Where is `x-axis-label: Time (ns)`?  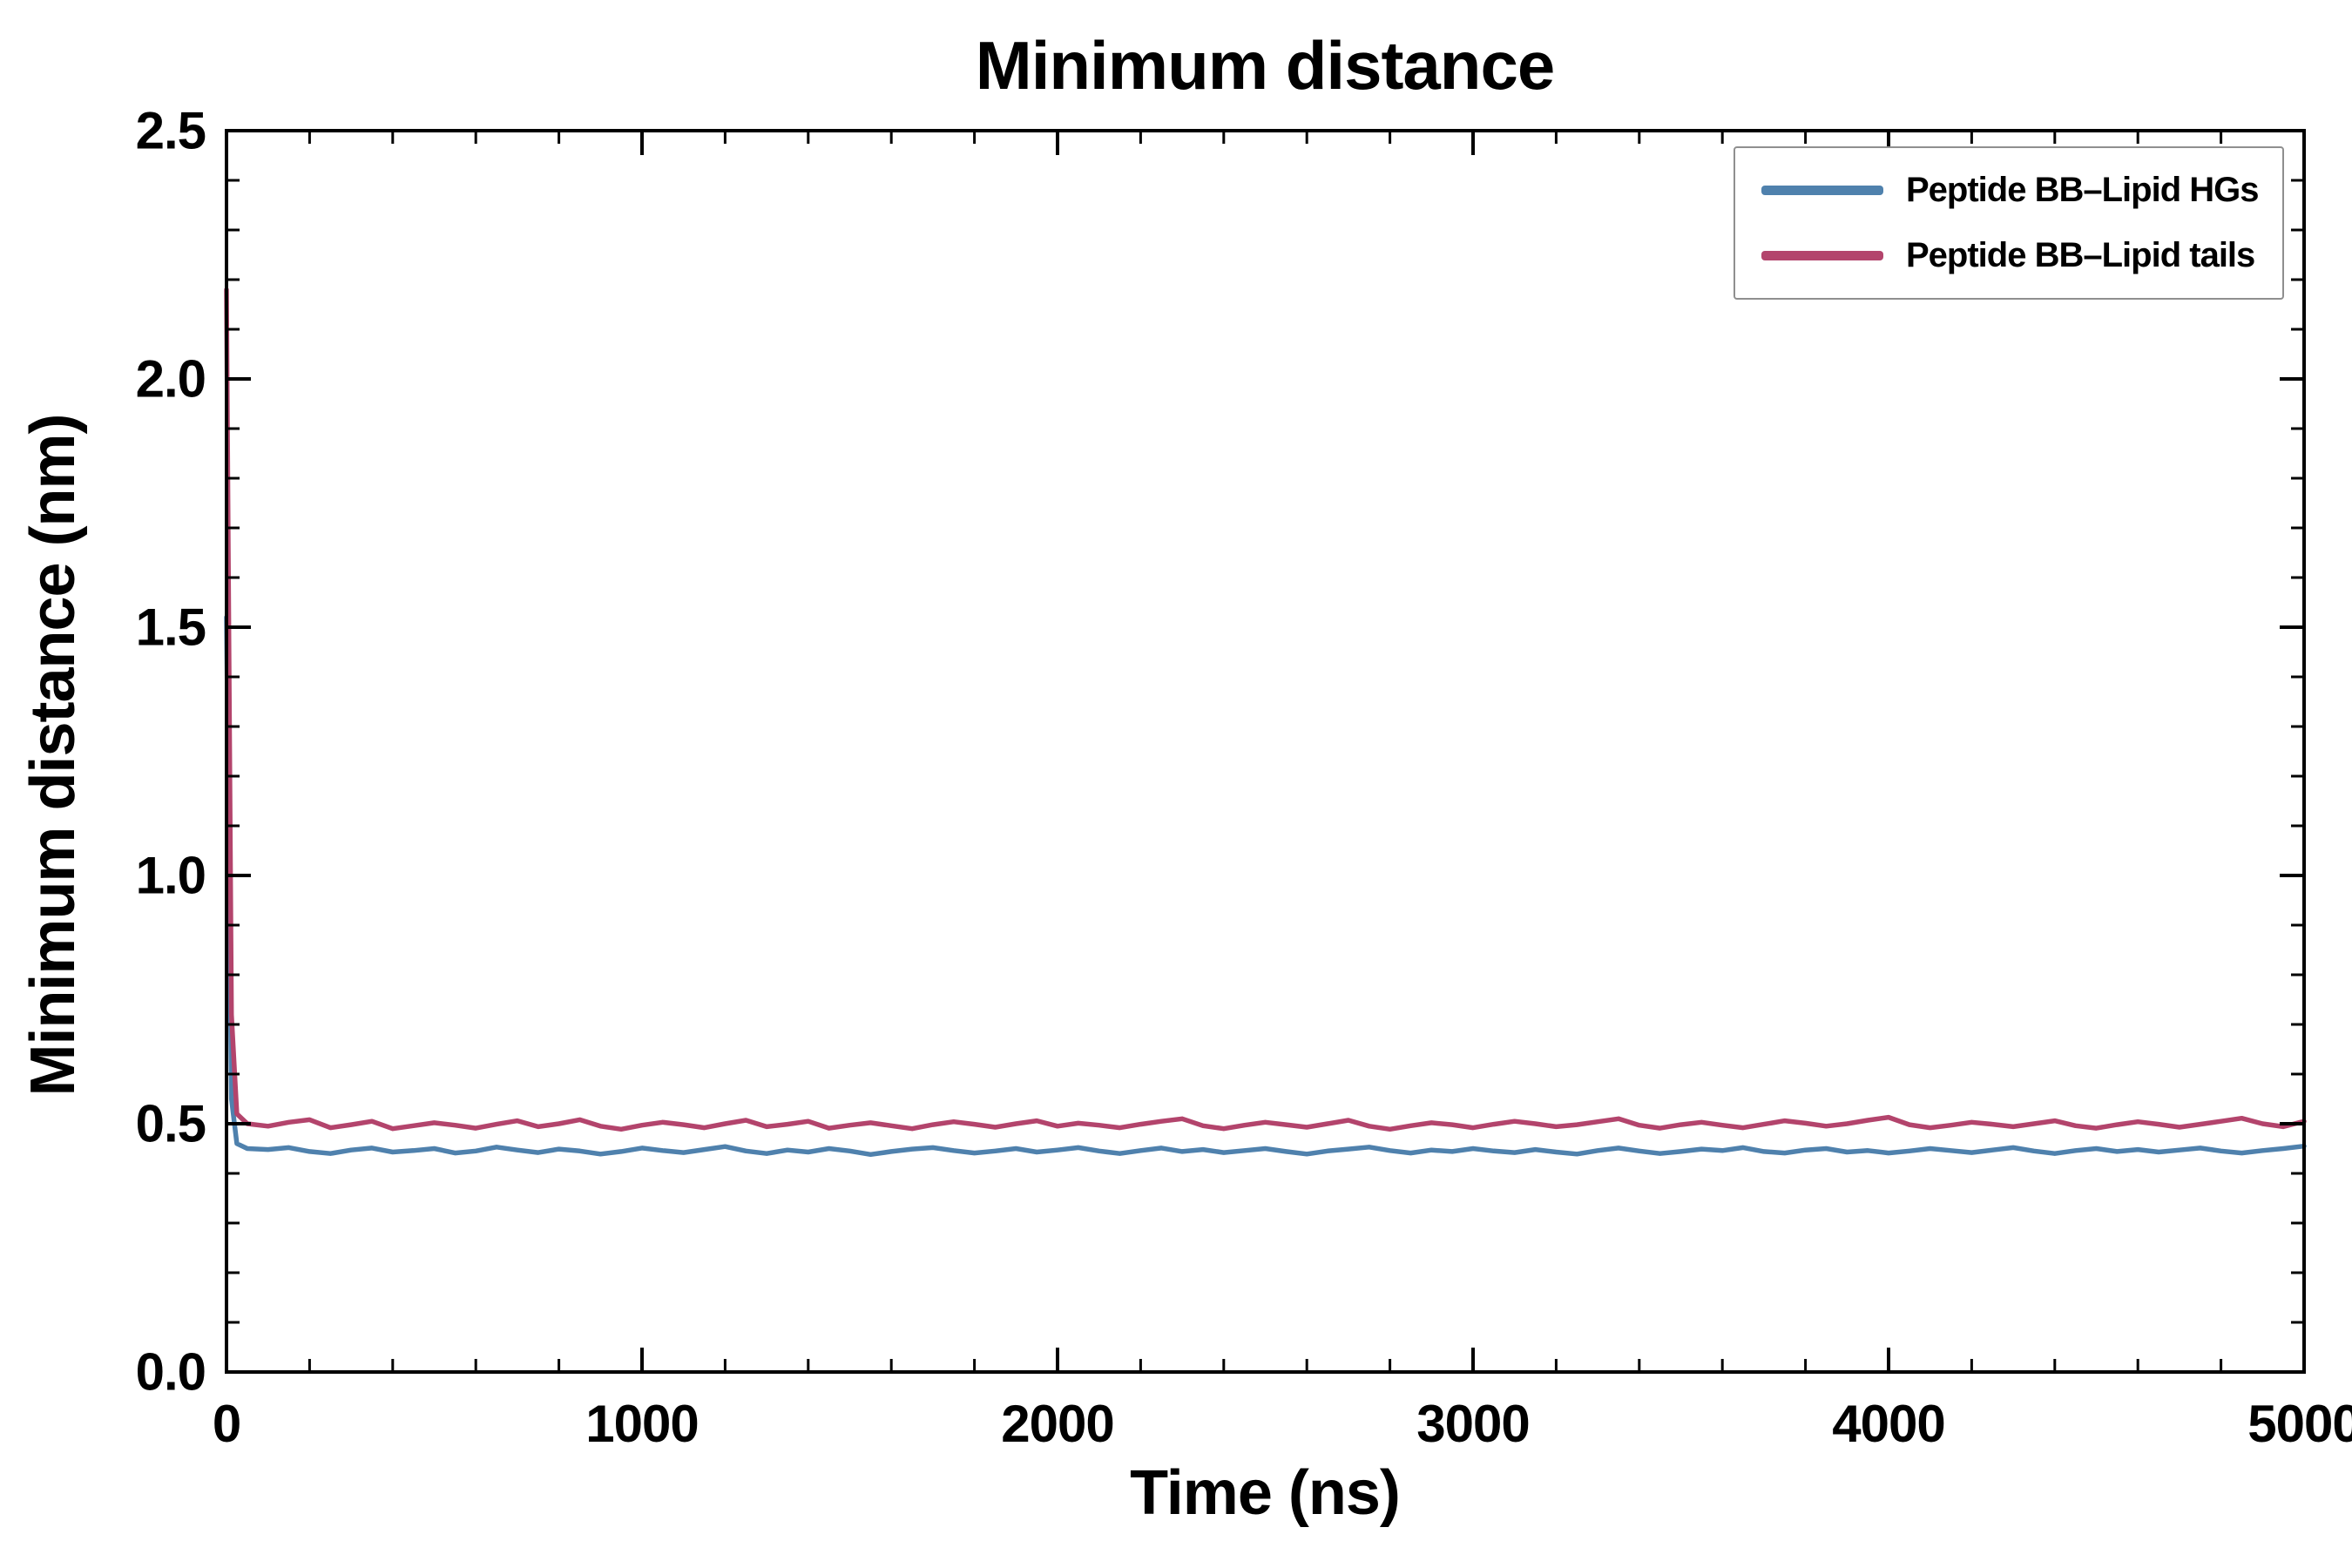 x-axis-label: Time (ns) is located at coordinates (1265, 1493).